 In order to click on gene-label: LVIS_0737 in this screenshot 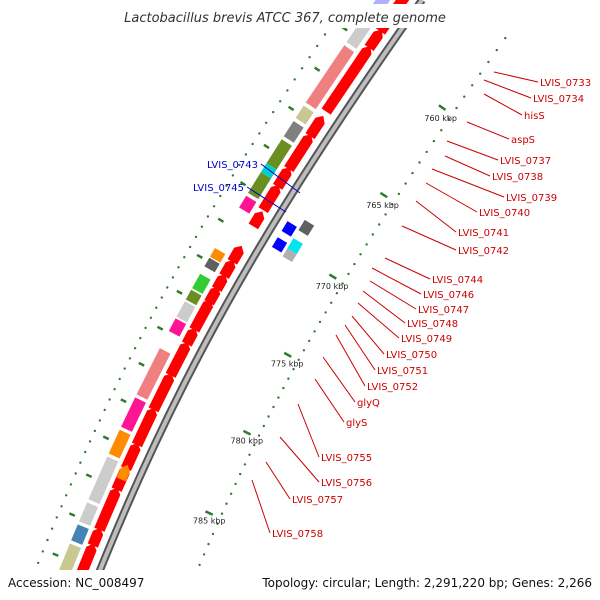, I will do `click(525, 161)`.